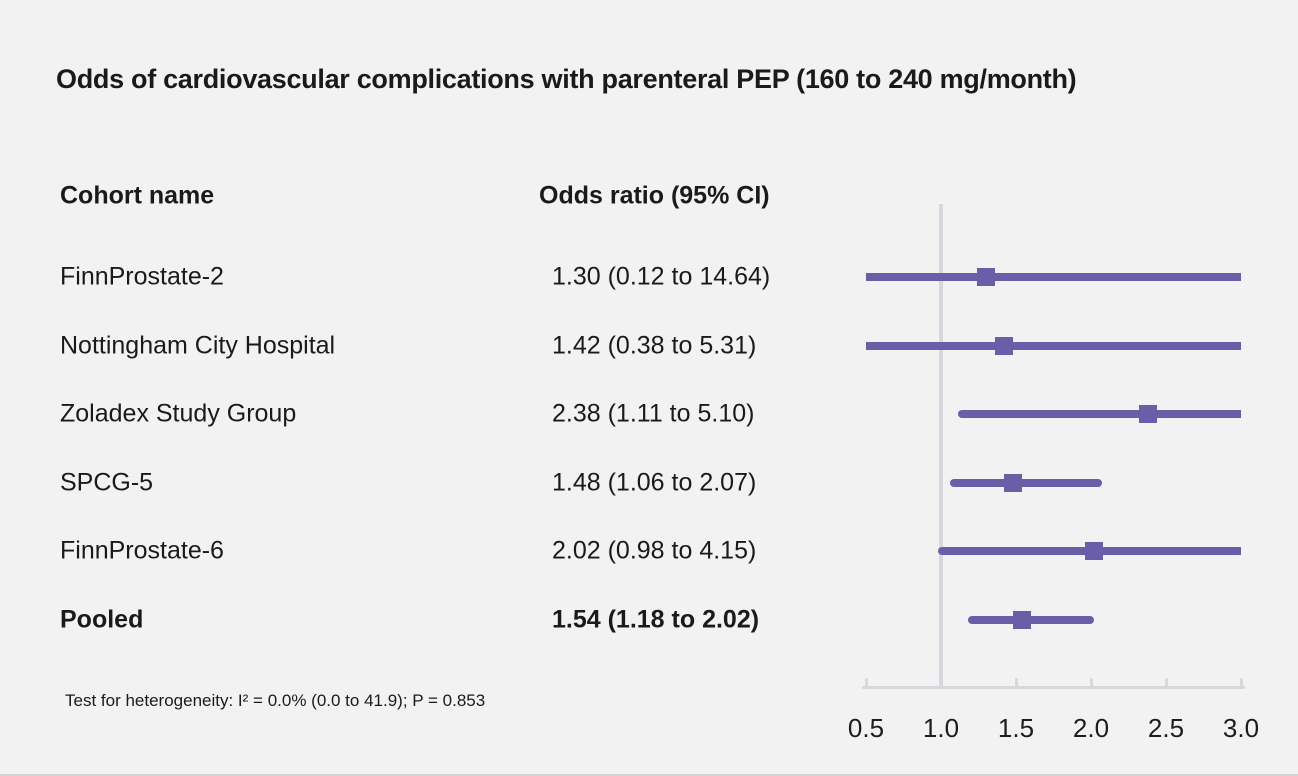 The image size is (1298, 776). What do you see at coordinates (142, 550) in the screenshot?
I see `cohort-row-label: FinnProstate-6` at bounding box center [142, 550].